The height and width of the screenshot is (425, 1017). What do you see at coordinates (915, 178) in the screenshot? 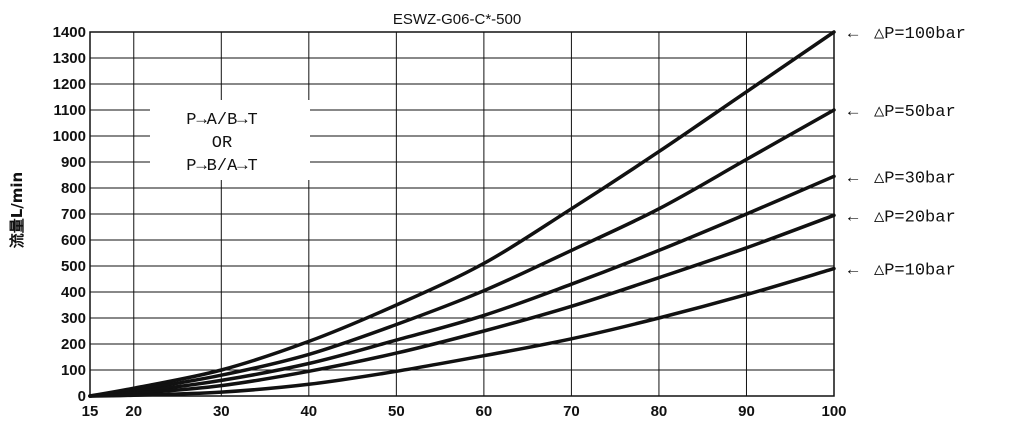
I see `series-label: △P=30bar` at bounding box center [915, 178].